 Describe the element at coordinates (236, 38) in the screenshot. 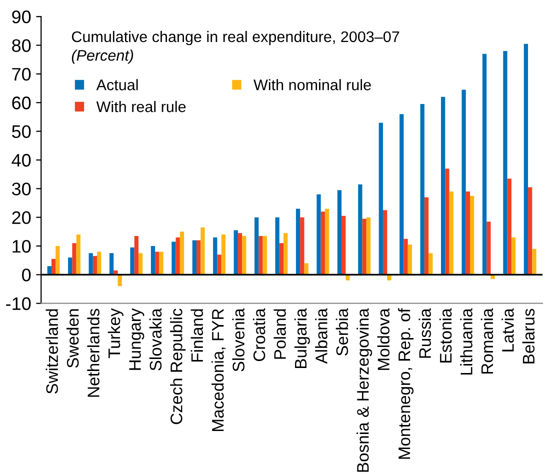

I see `text: Cumulative change in real expenditure, 2003–07` at that location.